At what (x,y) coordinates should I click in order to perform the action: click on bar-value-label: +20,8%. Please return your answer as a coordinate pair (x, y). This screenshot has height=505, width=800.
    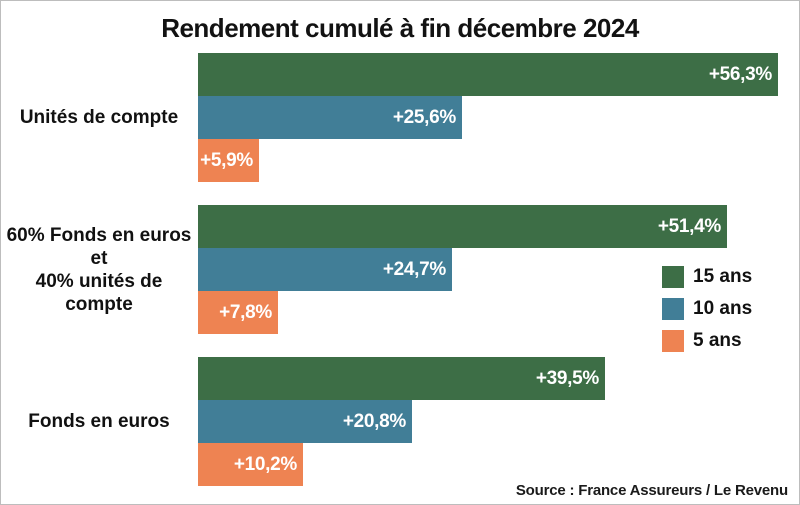
    Looking at the image, I should click on (374, 421).